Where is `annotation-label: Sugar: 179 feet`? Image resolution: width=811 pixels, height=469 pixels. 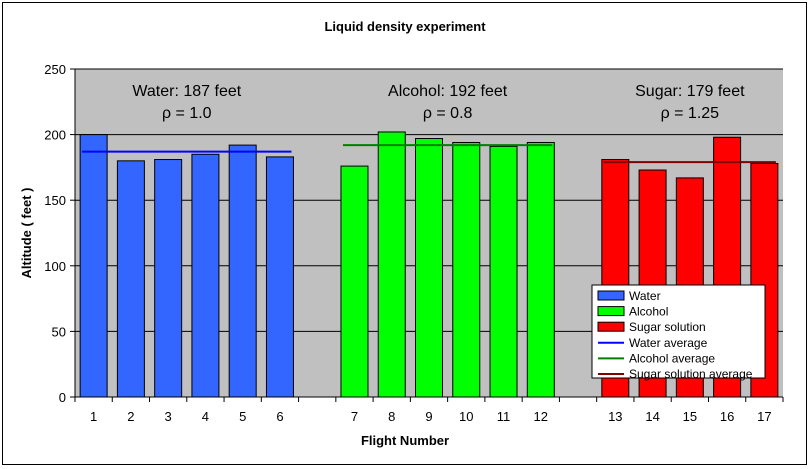 annotation-label: Sugar: 179 feet is located at coordinates (690, 91).